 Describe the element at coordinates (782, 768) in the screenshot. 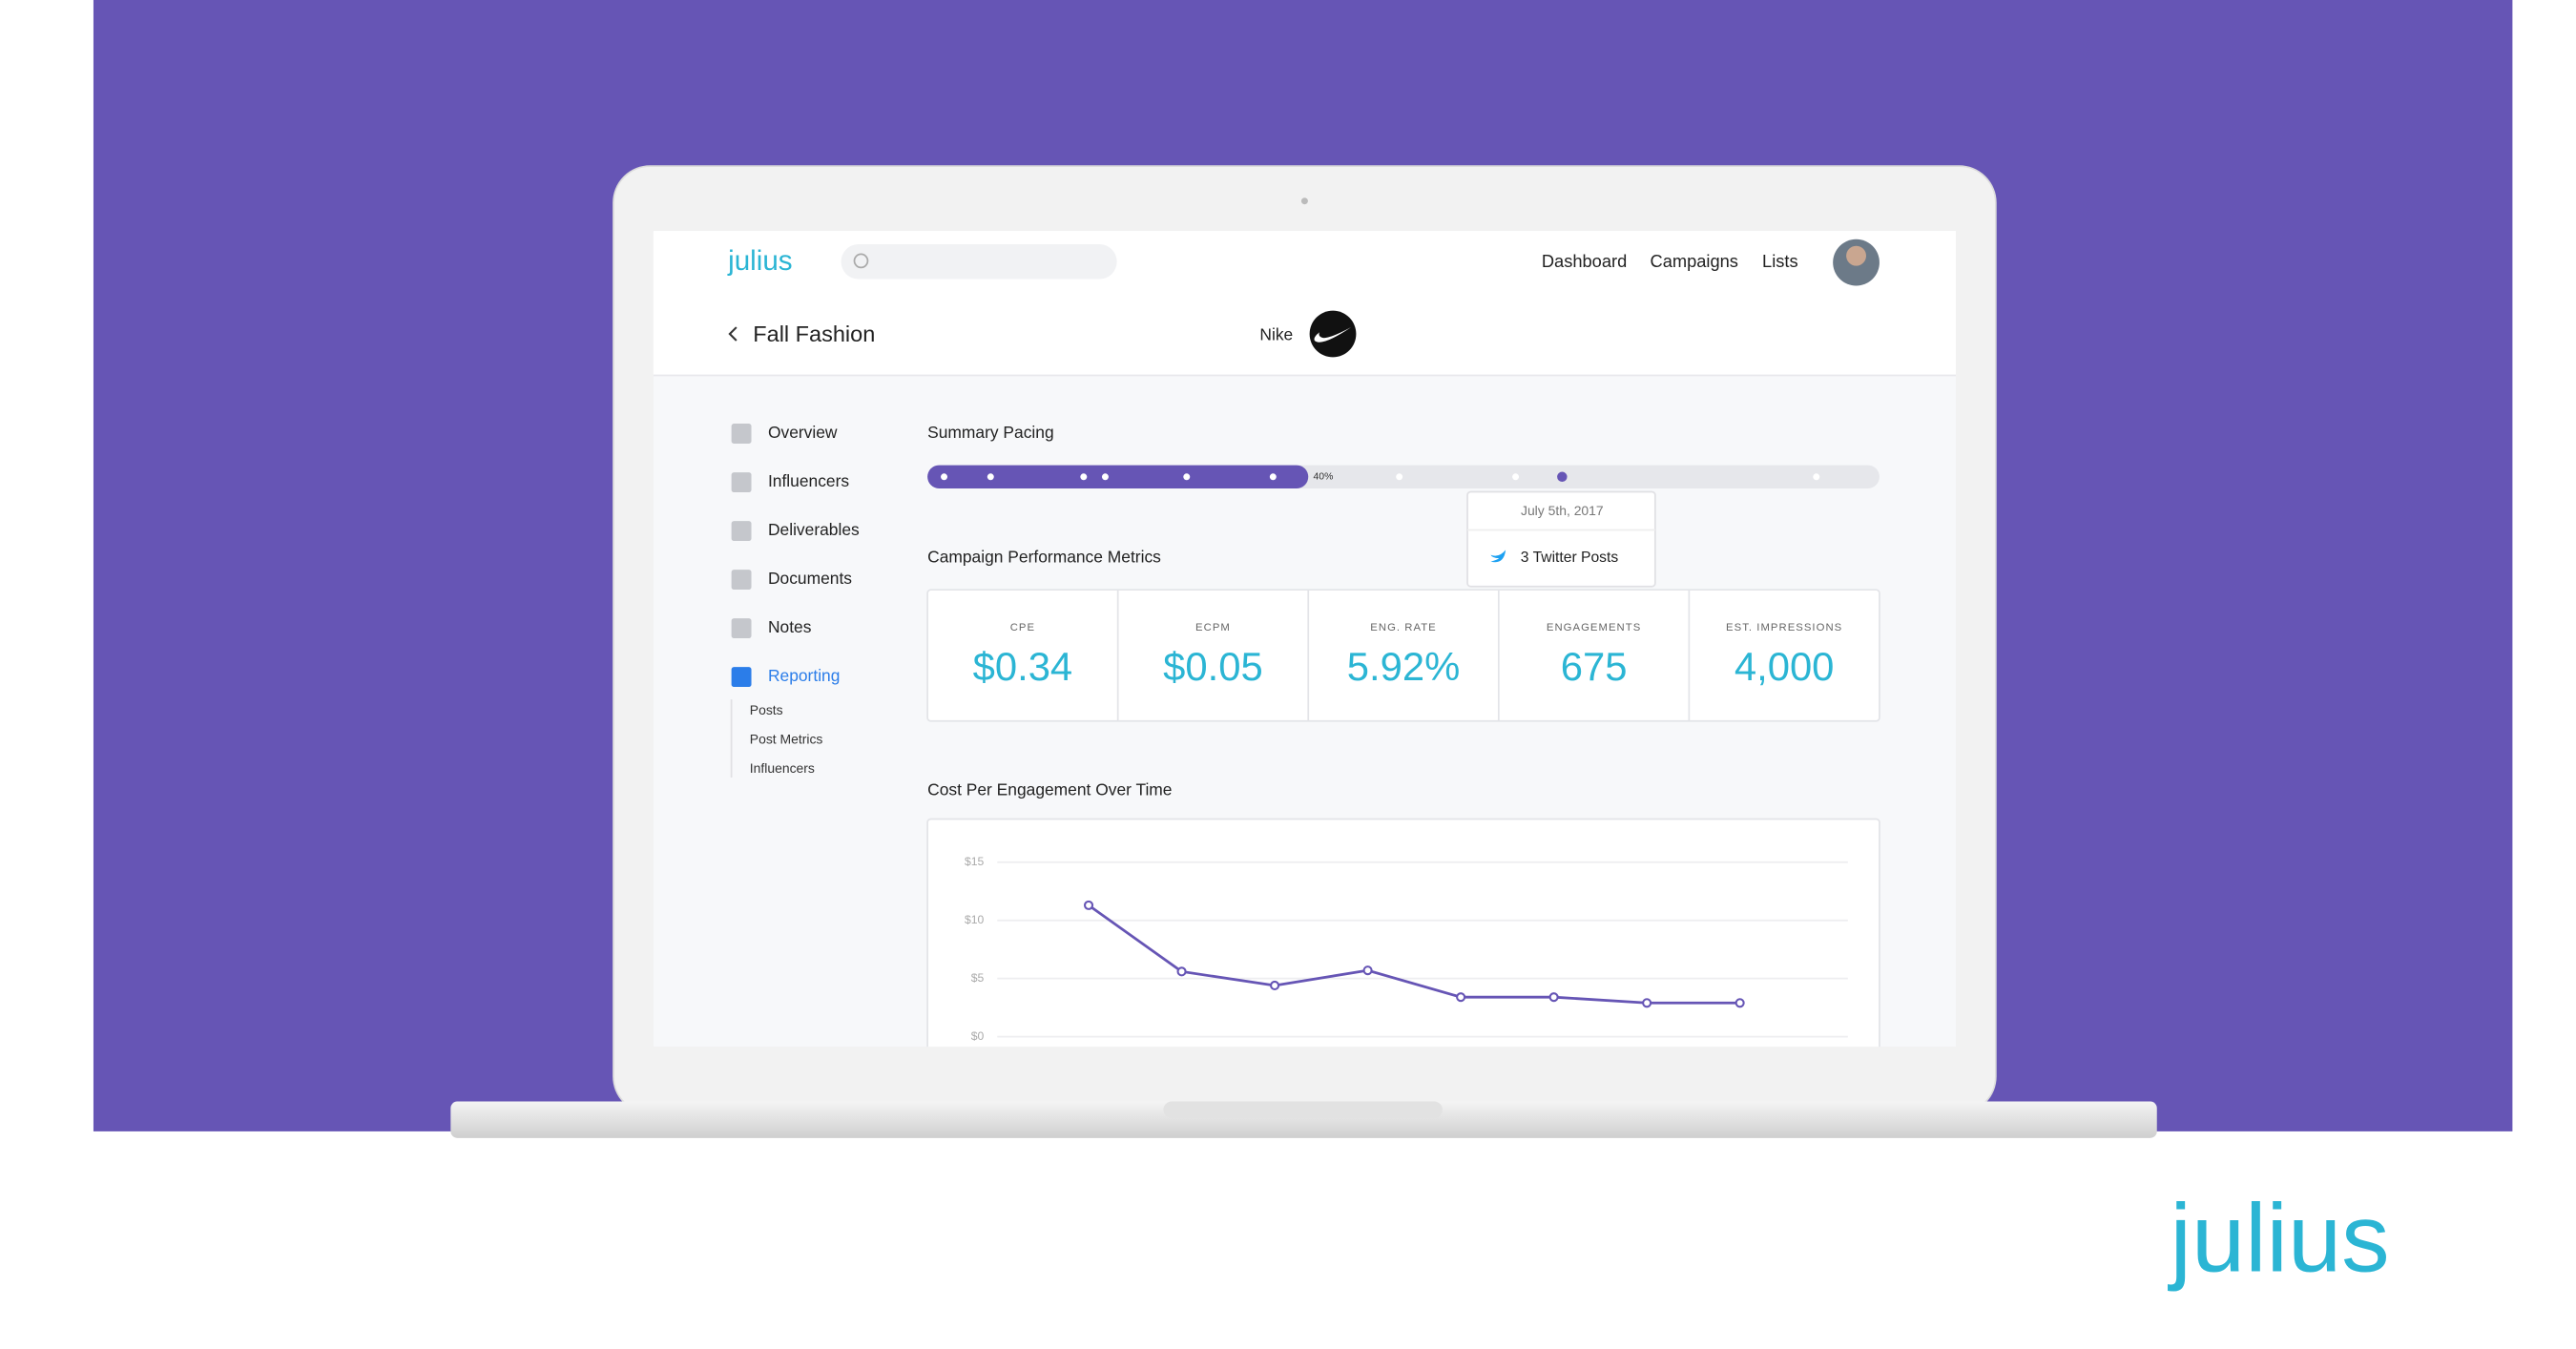

I see `sidebar-subitem: Influencers` at that location.